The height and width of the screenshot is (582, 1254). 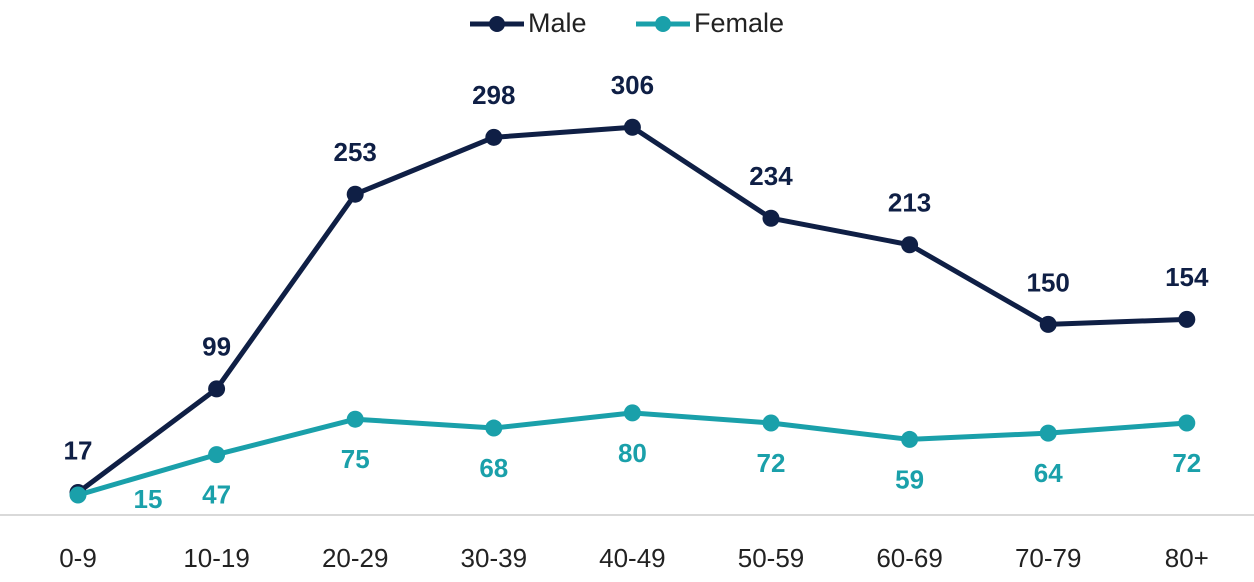 I want to click on data-label: 213, so click(x=909, y=203).